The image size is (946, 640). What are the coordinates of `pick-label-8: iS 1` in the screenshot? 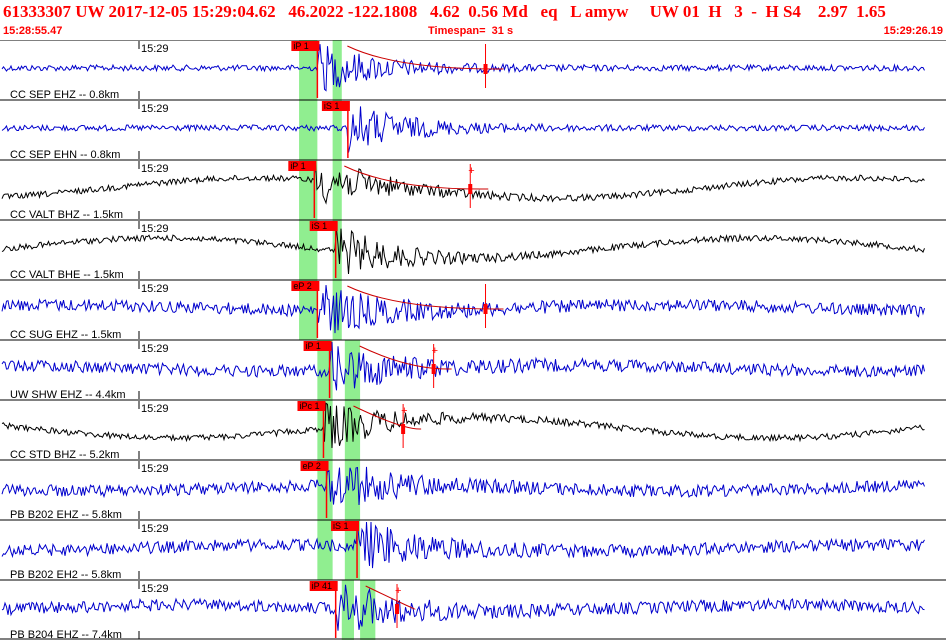 It's located at (341, 526).